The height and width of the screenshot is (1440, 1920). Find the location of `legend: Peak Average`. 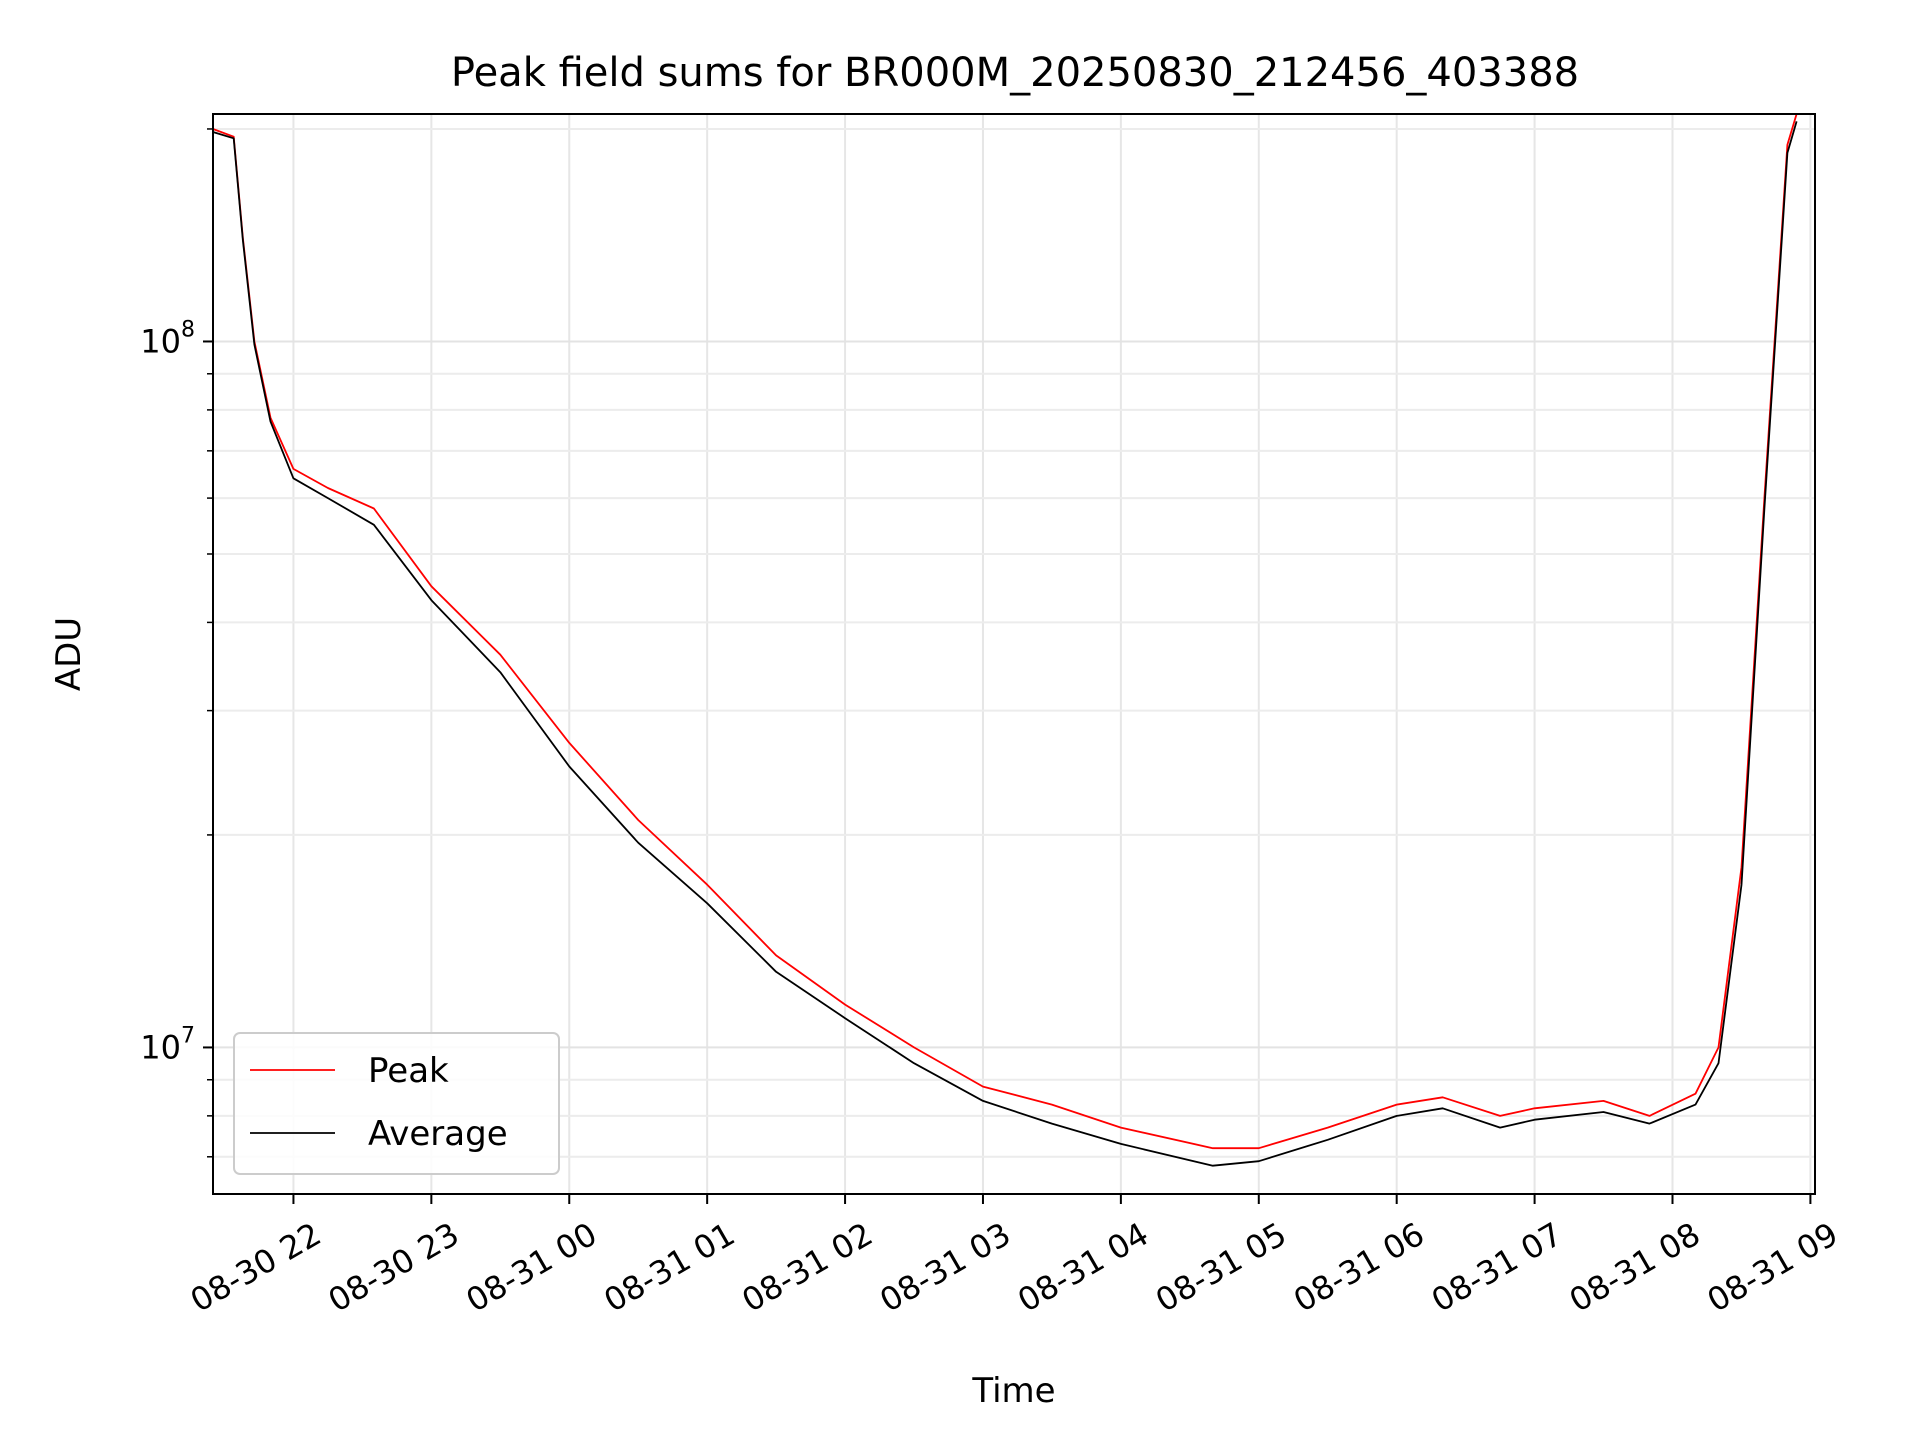

legend: Peak Average is located at coordinates (396, 1103).